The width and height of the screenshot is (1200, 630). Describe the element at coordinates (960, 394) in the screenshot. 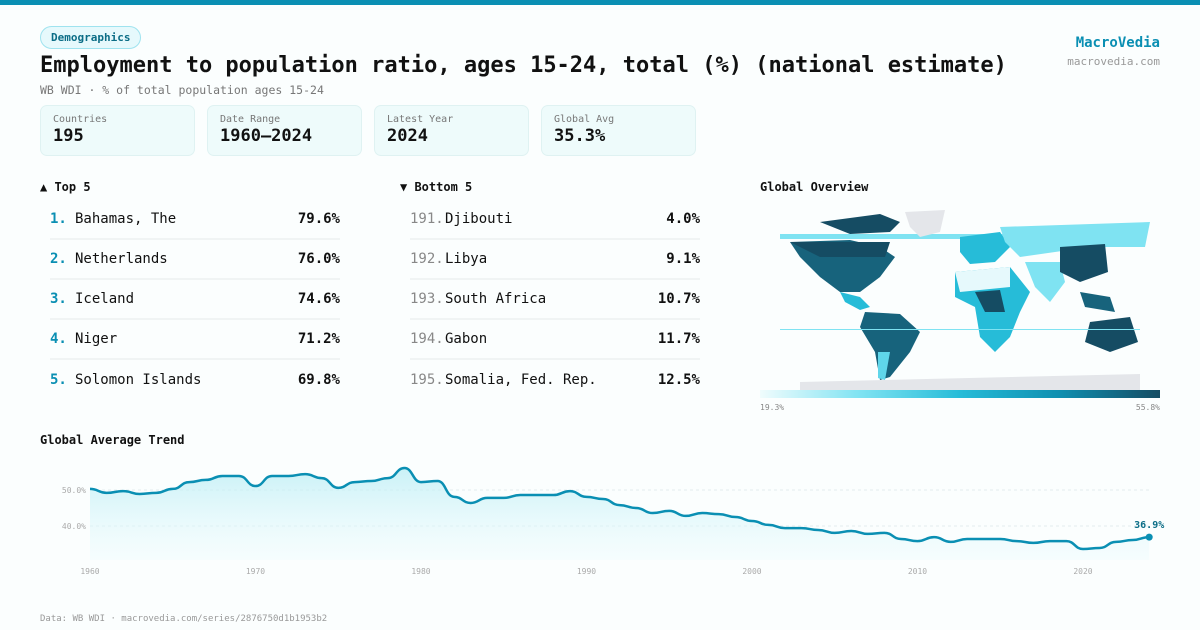

I see `map-legend-gradient` at that location.